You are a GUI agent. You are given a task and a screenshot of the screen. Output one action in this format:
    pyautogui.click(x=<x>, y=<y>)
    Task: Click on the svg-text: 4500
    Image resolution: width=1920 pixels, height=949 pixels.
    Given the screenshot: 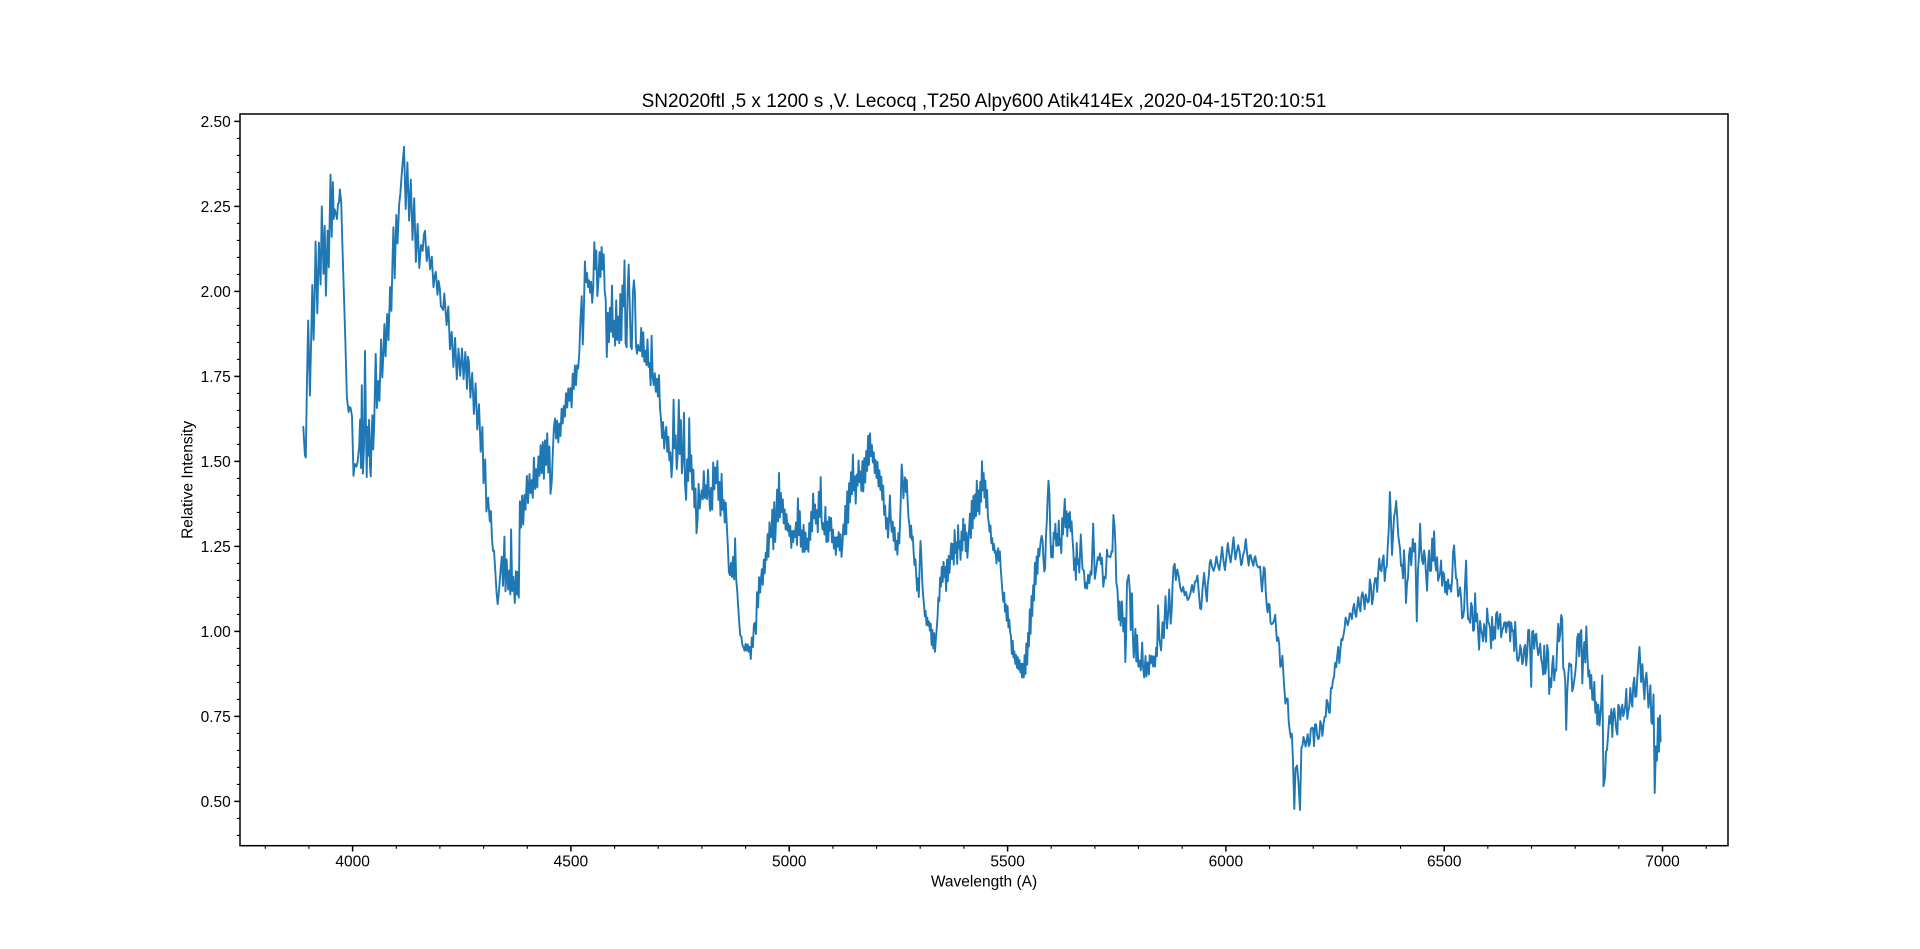 What is the action you would take?
    pyautogui.click(x=571, y=861)
    